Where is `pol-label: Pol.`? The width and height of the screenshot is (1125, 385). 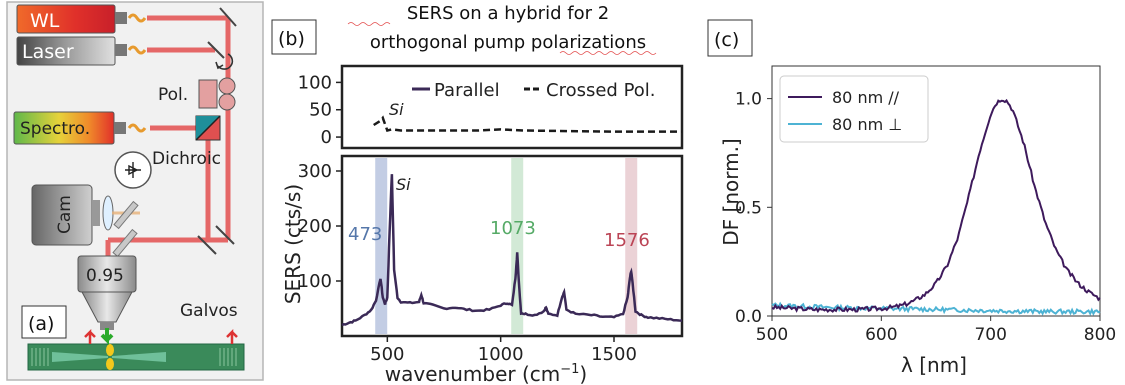
pol-label: Pol. is located at coordinates (173, 95).